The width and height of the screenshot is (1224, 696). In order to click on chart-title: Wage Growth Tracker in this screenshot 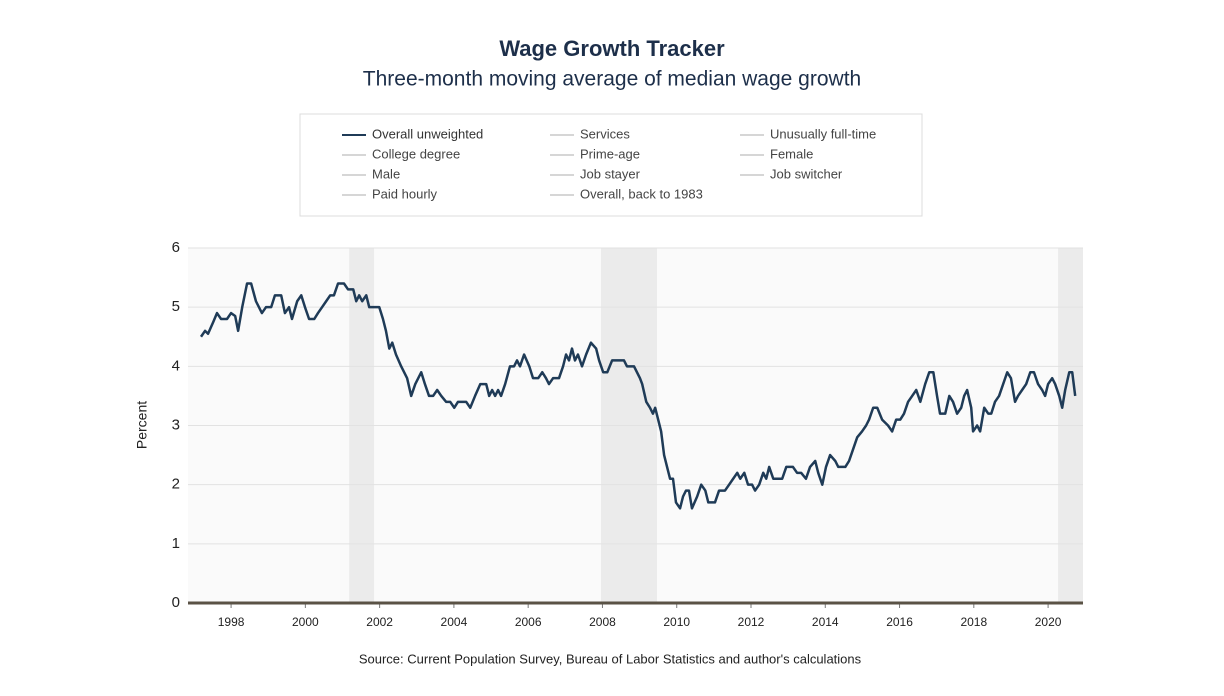, I will do `click(612, 48)`.